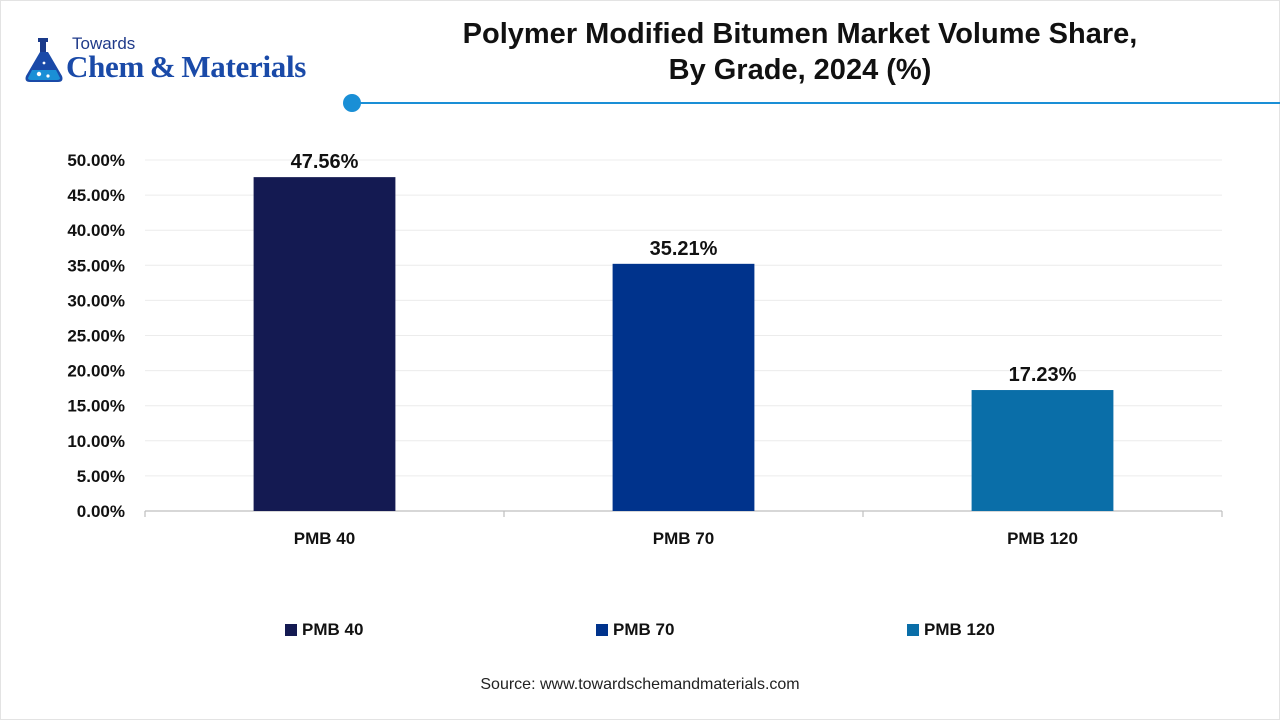 The height and width of the screenshot is (720, 1280). Describe the element at coordinates (101, 511) in the screenshot. I see `y-tick-label: 0.00%` at that location.